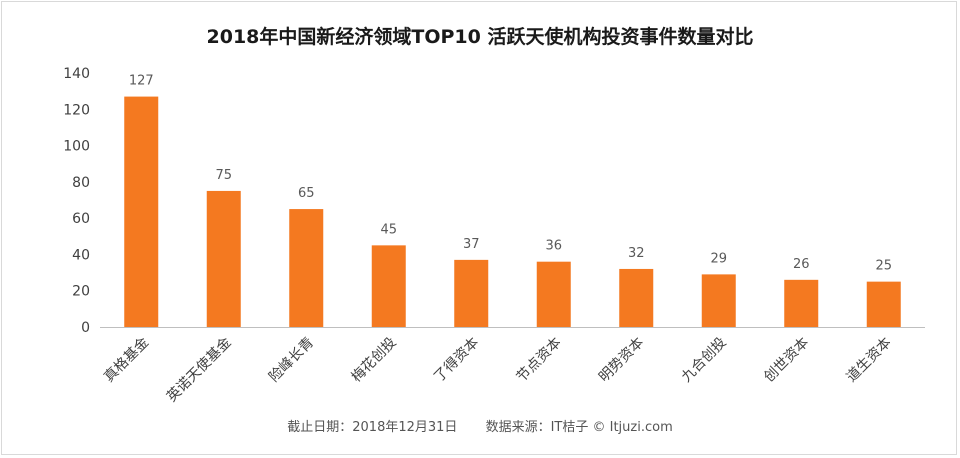 This screenshot has width=960, height=458. Describe the element at coordinates (141, 81) in the screenshot. I see `data-label: 127` at that location.